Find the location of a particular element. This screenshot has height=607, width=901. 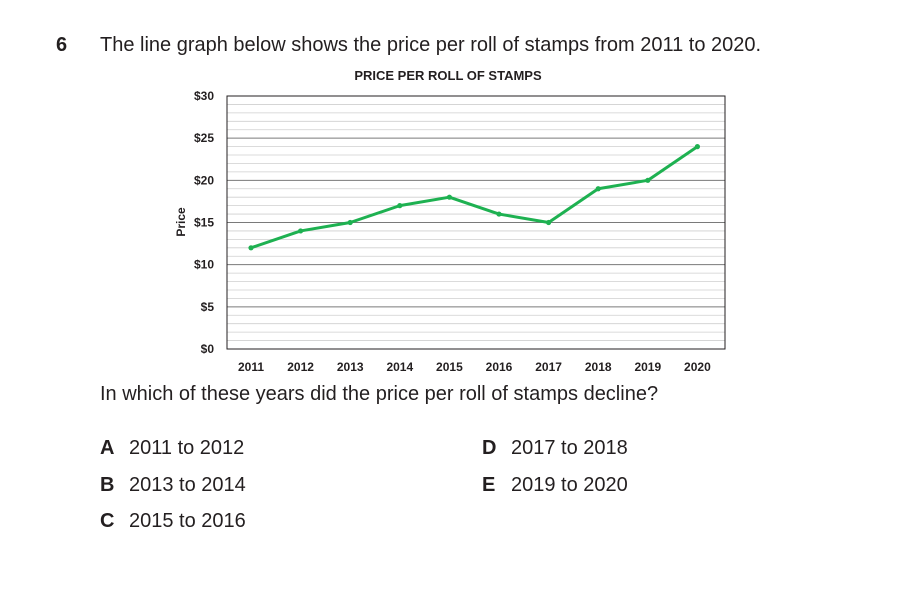

x-tick-label: 2012 is located at coordinates (300, 367).